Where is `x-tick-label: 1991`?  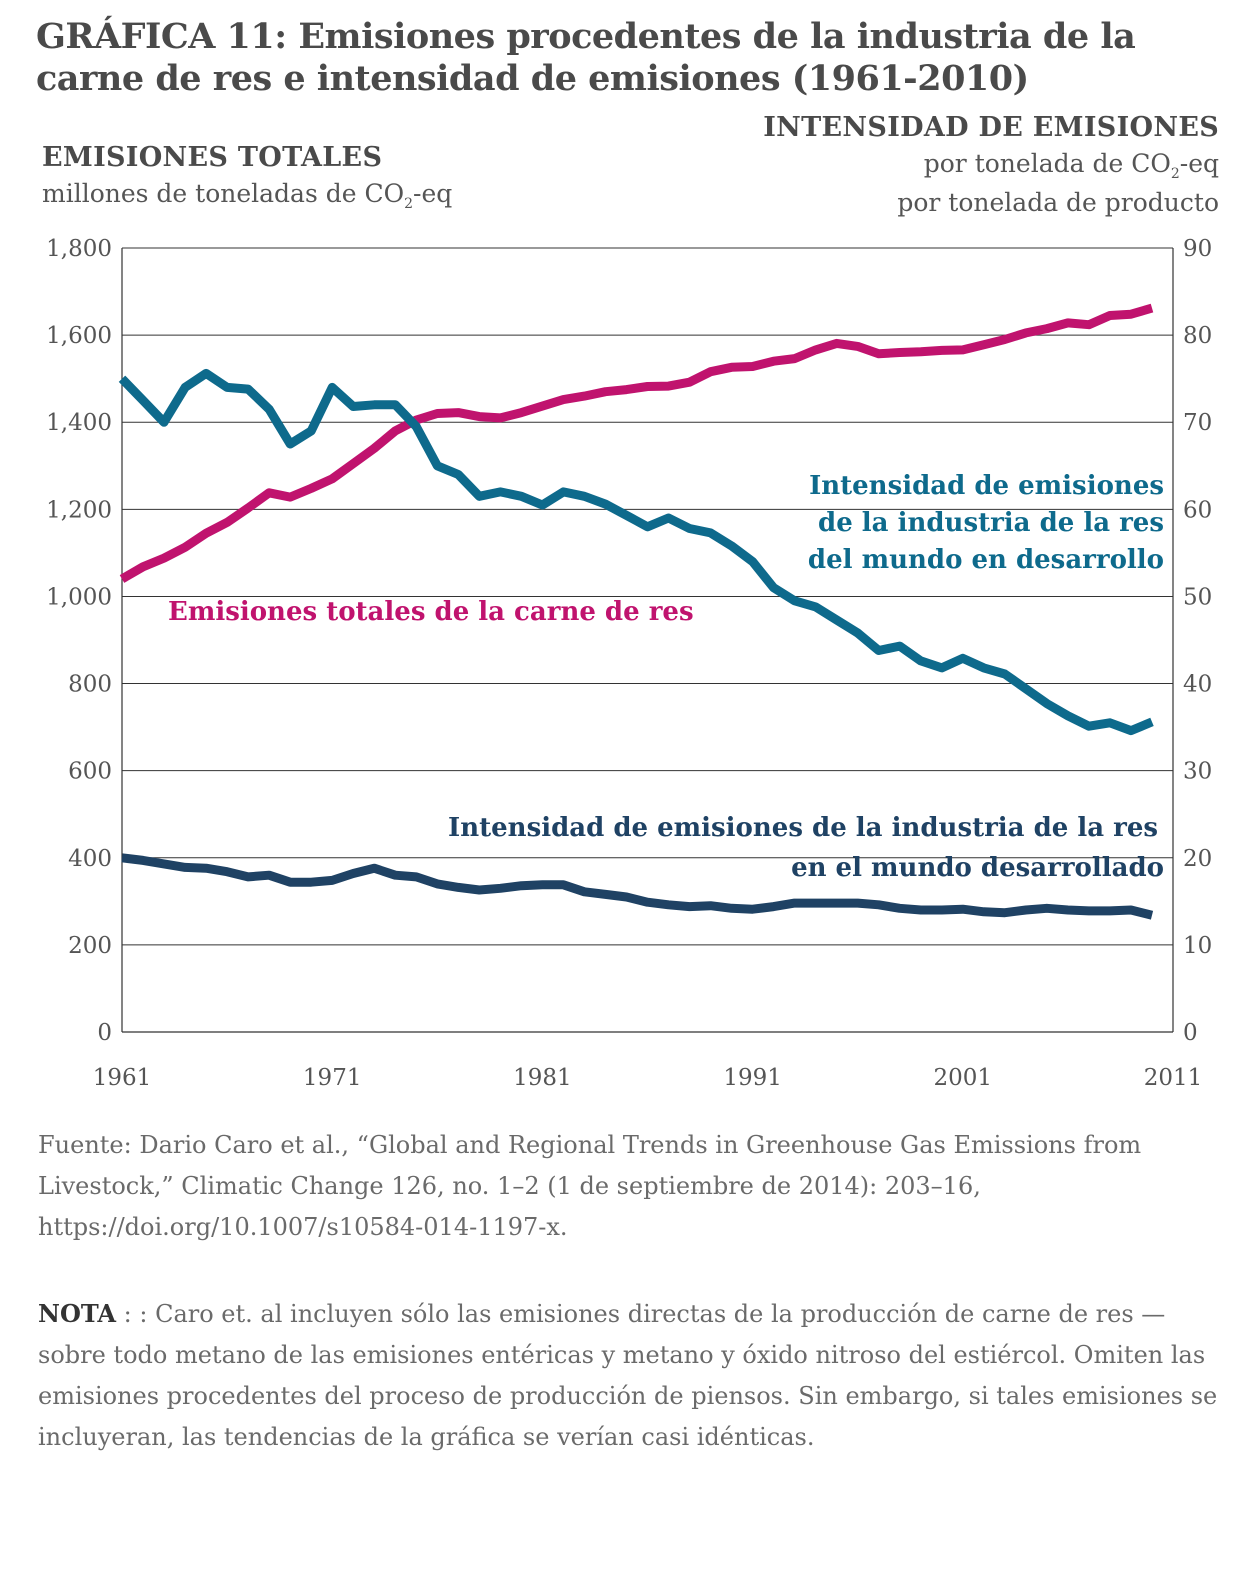
x-tick-label: 1991 is located at coordinates (752, 1078).